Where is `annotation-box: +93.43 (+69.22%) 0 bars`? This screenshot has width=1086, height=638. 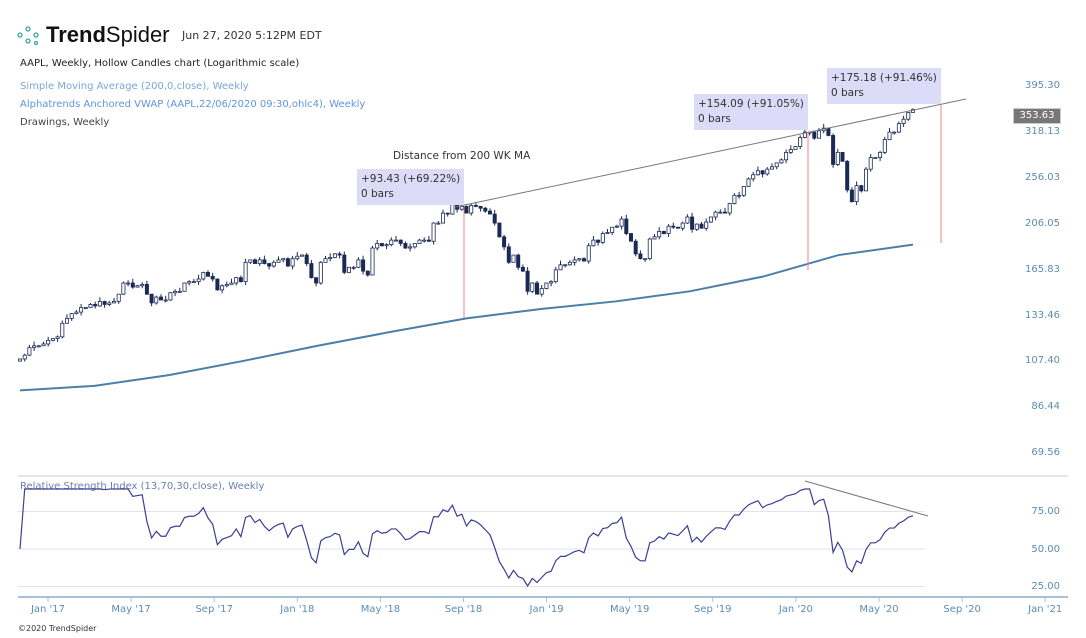
annotation-box: +93.43 (+69.22%) 0 bars is located at coordinates (411, 187).